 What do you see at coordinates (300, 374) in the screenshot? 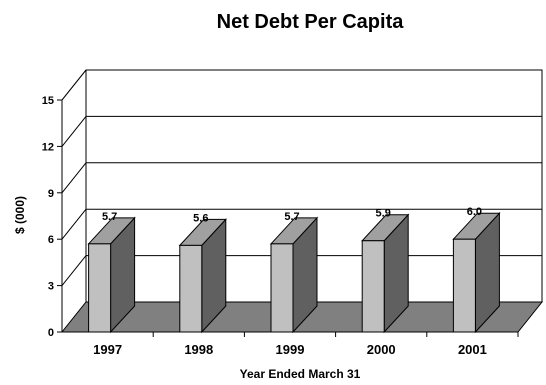
I see `x-axis-label: Year Ended March 31` at bounding box center [300, 374].